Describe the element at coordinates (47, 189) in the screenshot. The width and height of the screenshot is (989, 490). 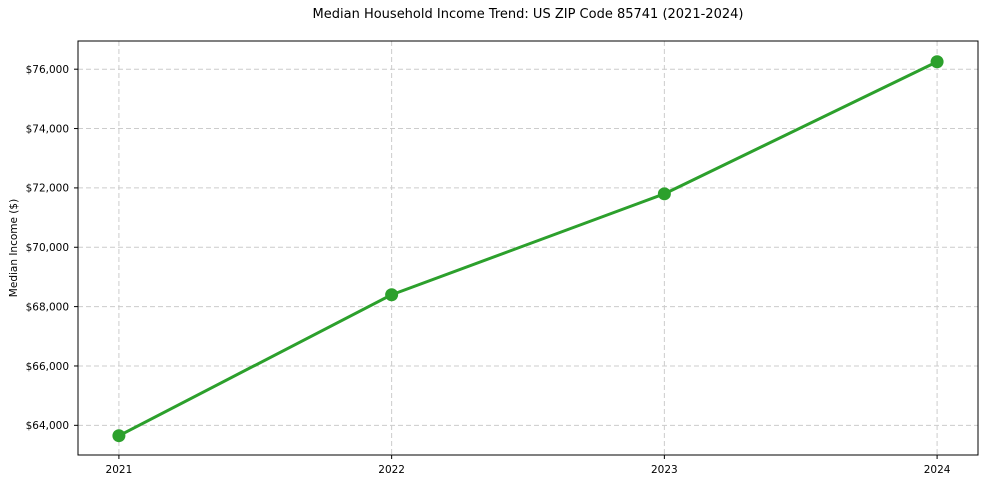
I see `y-tick-label: $72,000` at that location.